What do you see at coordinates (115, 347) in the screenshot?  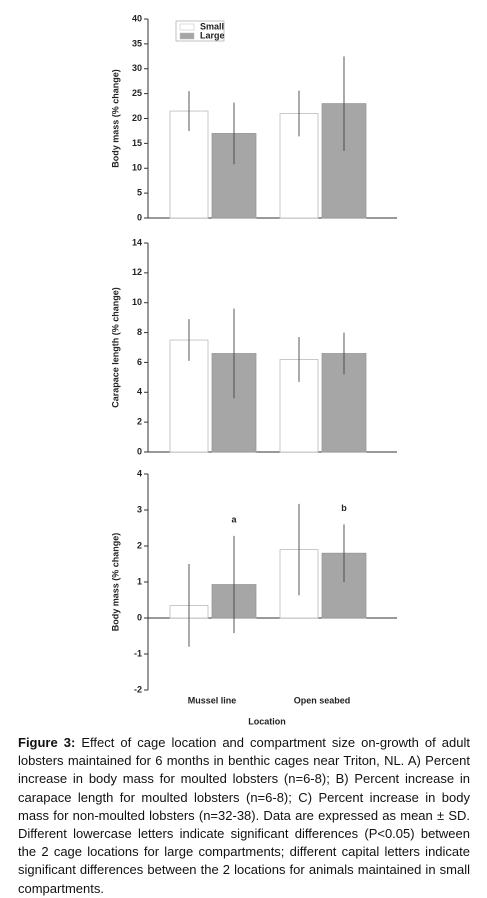 I see `y-axis-label: Carapace length (% change)` at bounding box center [115, 347].